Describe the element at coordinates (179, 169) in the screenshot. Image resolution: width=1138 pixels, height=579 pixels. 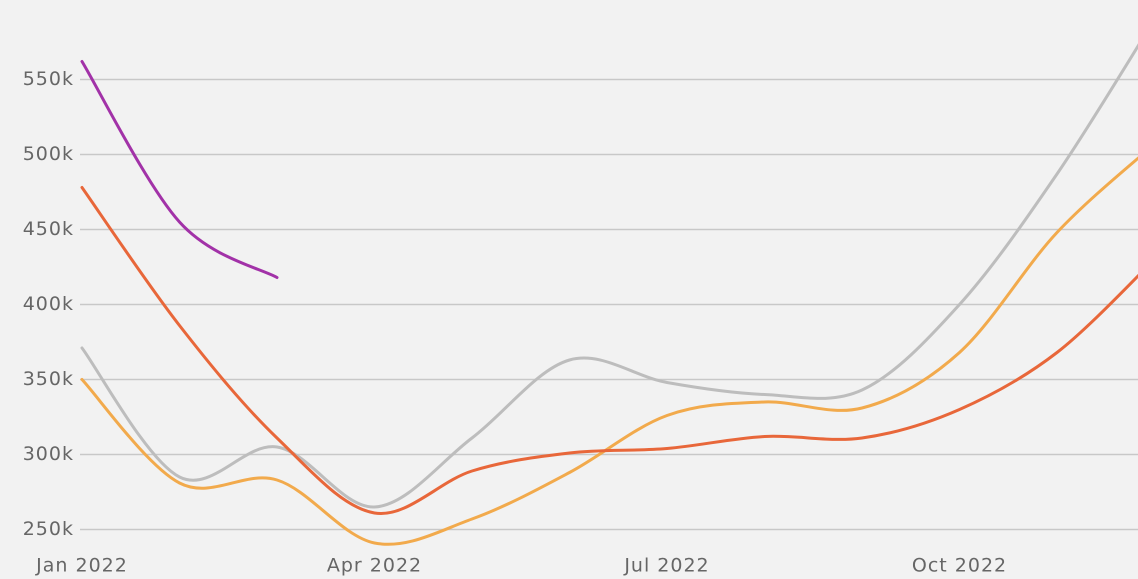
I see `series-line` at that location.